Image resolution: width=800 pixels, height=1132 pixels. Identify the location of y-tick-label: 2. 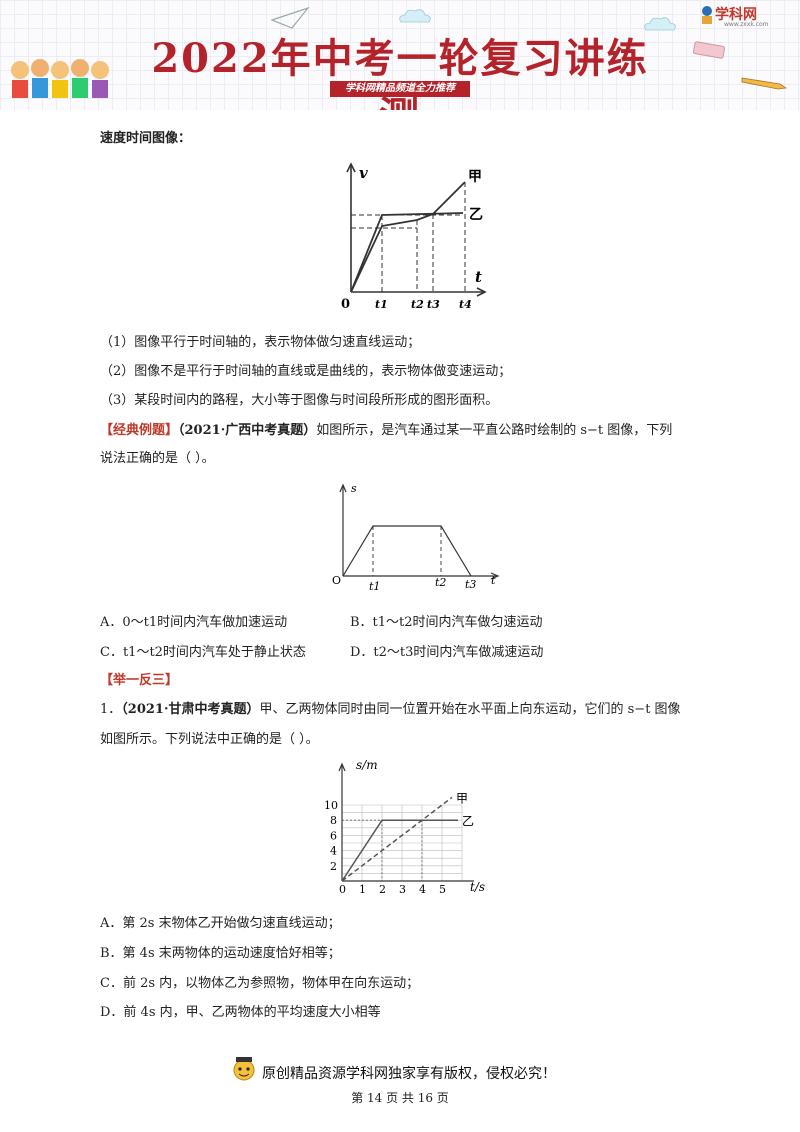
(333, 866).